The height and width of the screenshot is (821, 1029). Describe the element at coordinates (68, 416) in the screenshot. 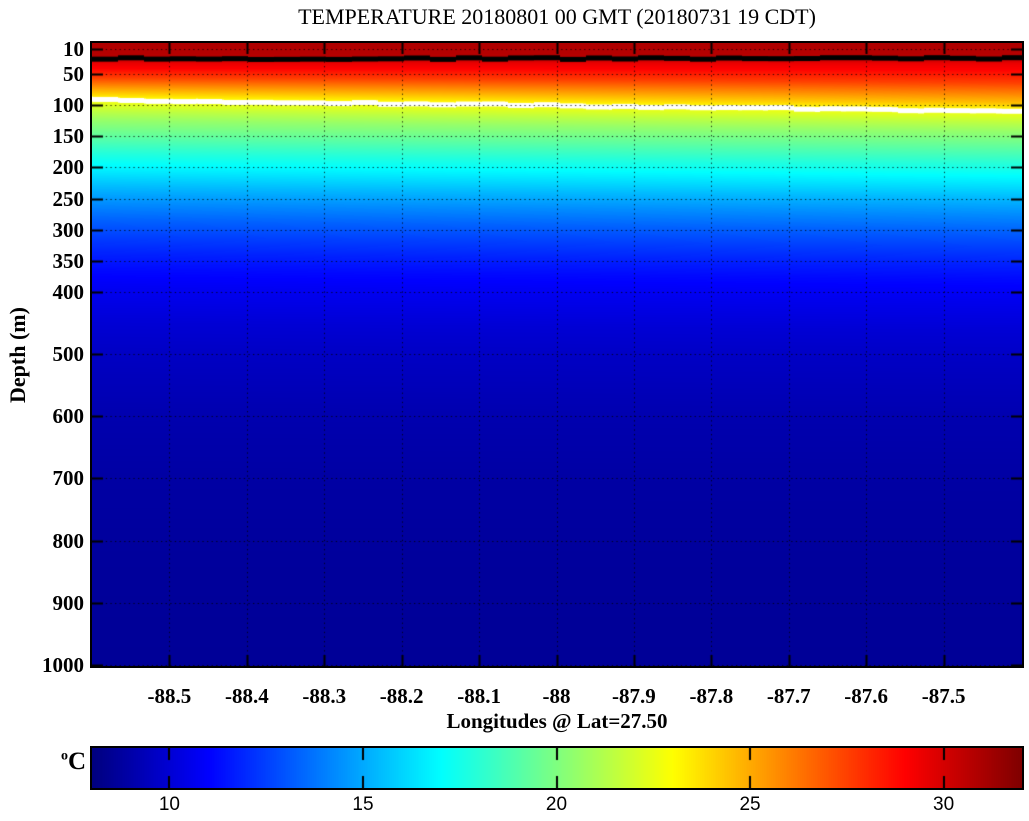

I see `y-tick-label: 600` at that location.